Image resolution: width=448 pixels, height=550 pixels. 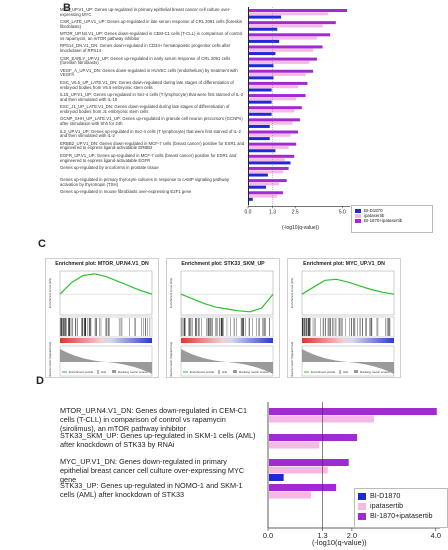 I want to click on panel-d-xlabel: (-log10(q-value)), so click(x=339, y=542).